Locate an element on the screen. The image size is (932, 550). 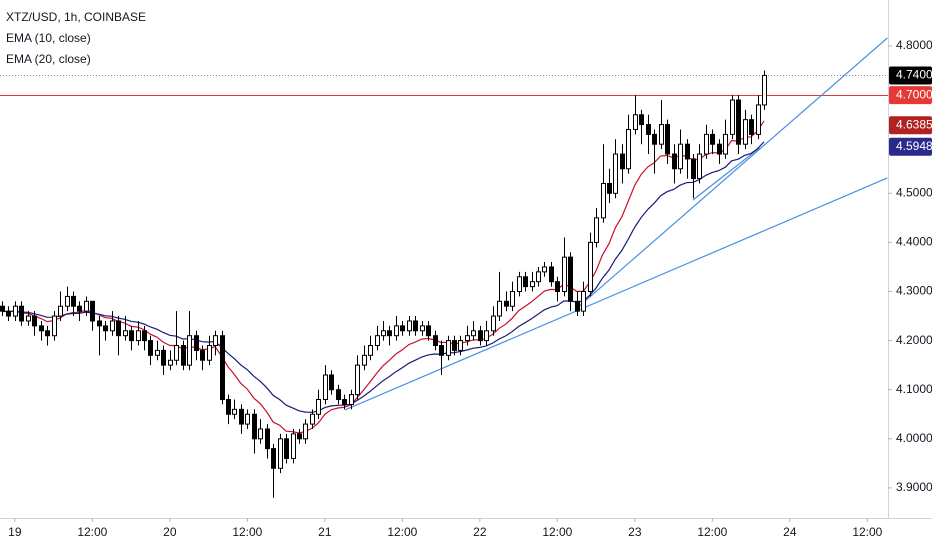
x-tick-label: 19 is located at coordinates (15, 532).